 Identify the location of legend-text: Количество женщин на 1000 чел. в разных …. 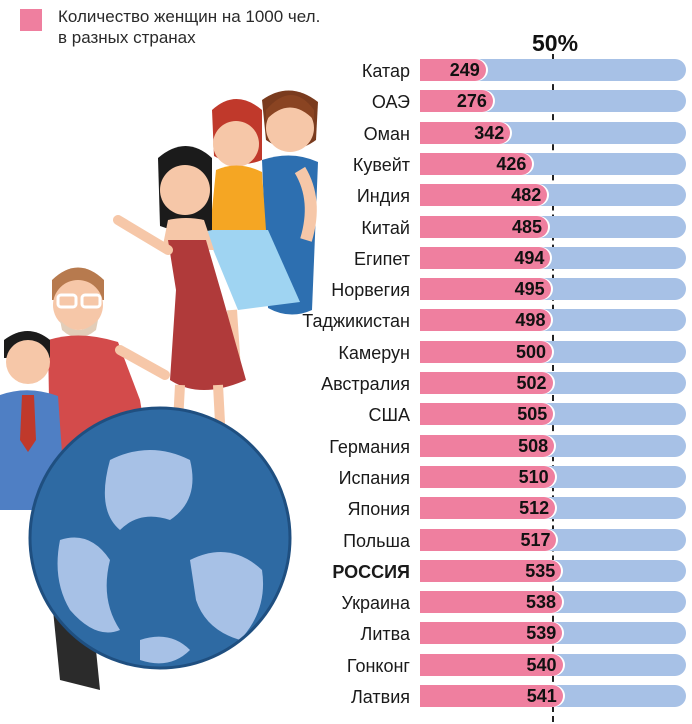
(189, 27).